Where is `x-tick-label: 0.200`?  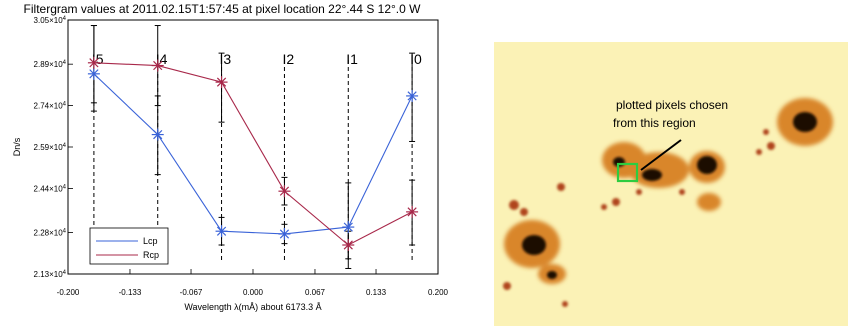
x-tick-label: 0.200 is located at coordinates (438, 292).